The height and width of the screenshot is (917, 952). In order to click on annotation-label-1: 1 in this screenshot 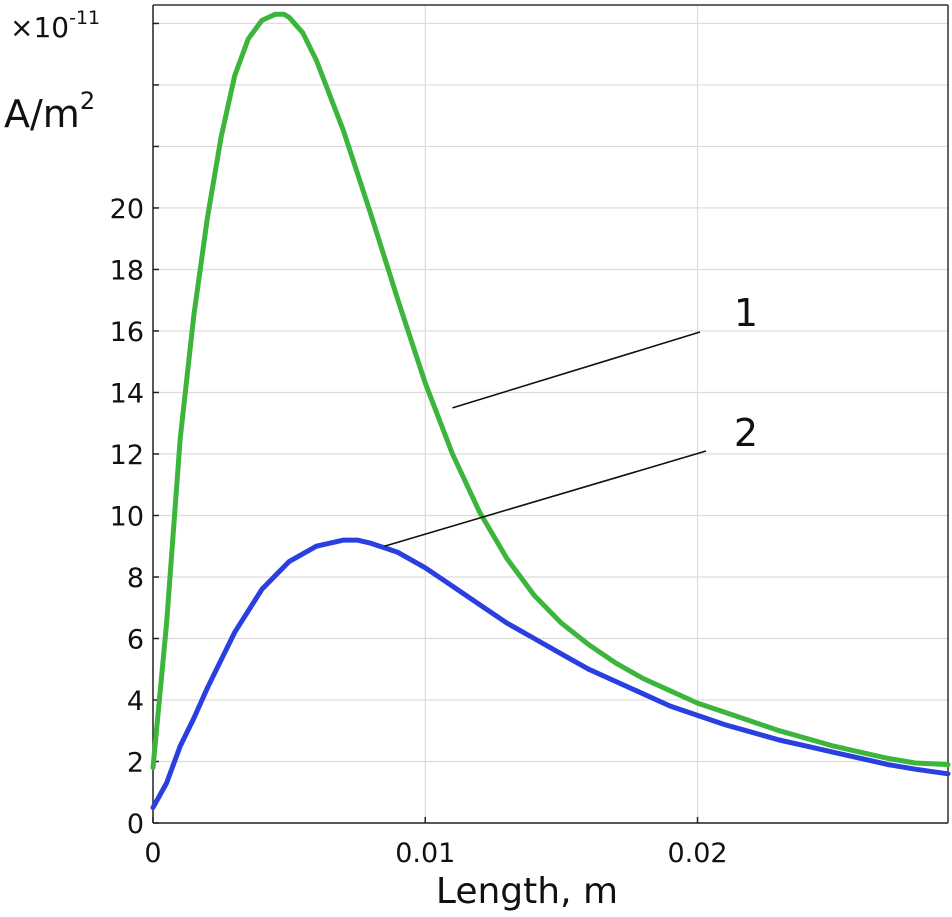, I will do `click(746, 313)`.